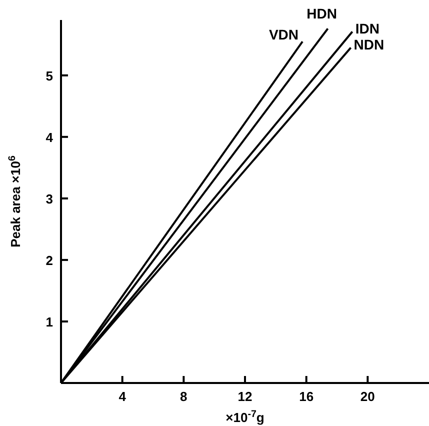 This screenshot has width=429, height=426. What do you see at coordinates (49, 76) in the screenshot?
I see `y-tick-label: 5` at bounding box center [49, 76].